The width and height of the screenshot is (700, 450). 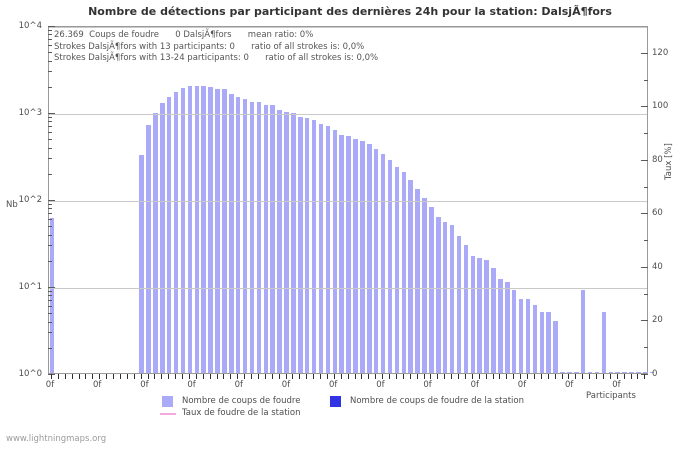 I want to click on y-tick-label-left: 10^0, so click(x=30, y=374).